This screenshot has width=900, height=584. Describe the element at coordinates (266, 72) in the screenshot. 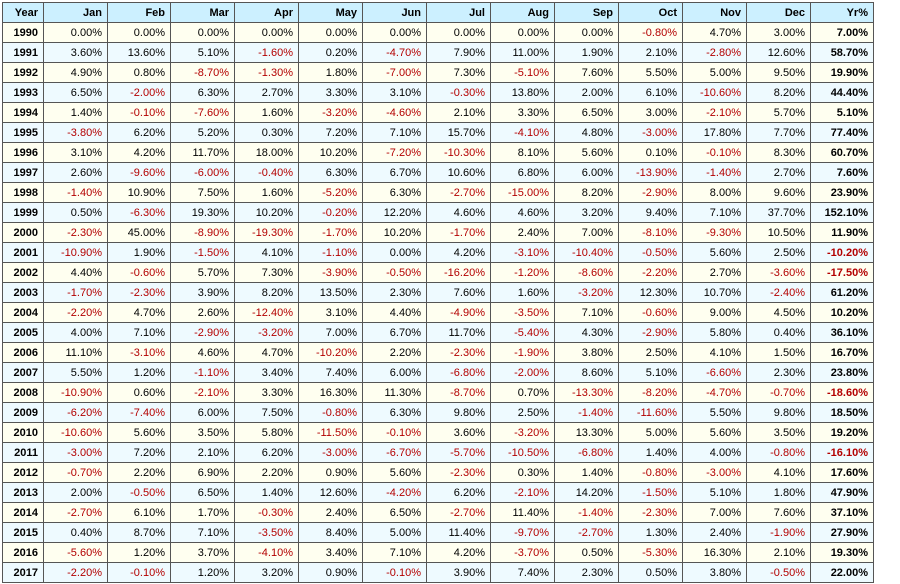

I see `month-return-cell: -1.30%` at that location.